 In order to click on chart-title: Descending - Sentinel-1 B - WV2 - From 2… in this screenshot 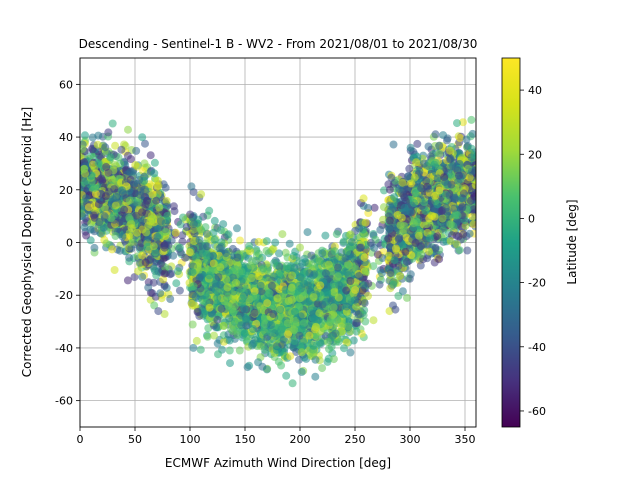, I will do `click(278, 44)`.